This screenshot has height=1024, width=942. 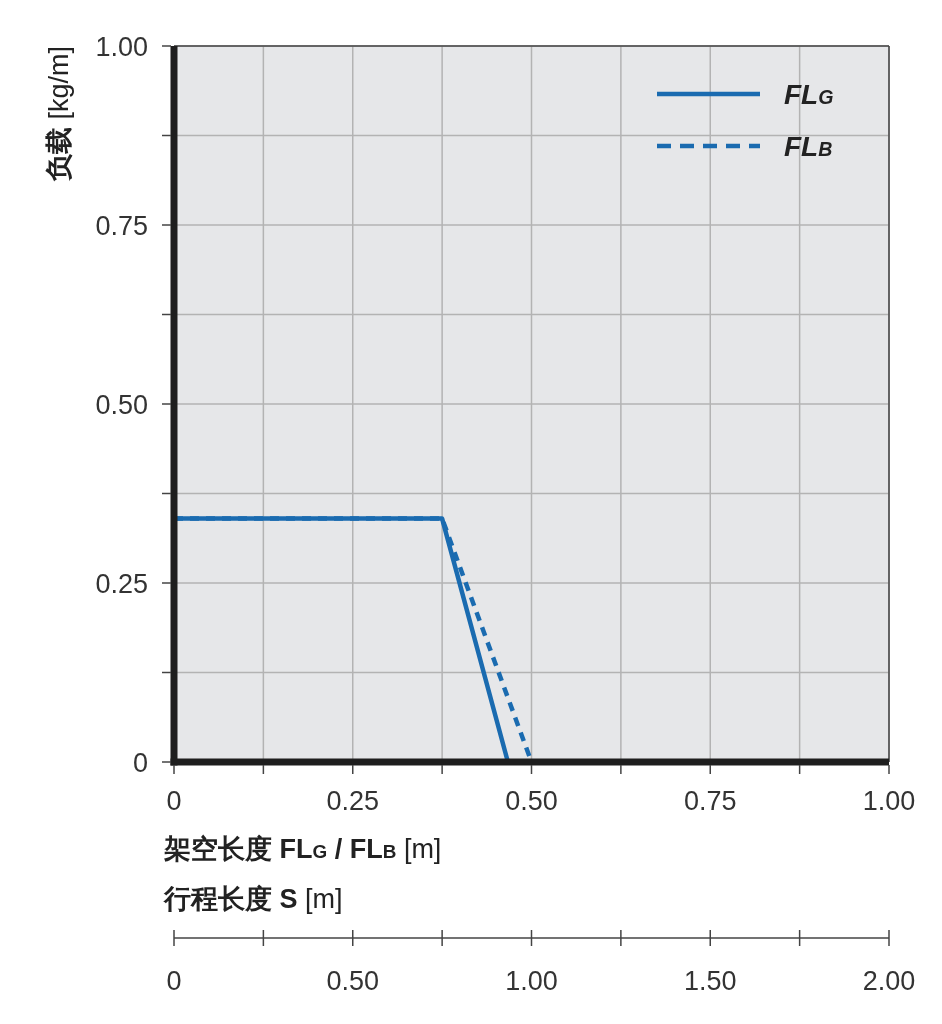 I want to click on x-tick-label: 0.75, so click(x=710, y=801).